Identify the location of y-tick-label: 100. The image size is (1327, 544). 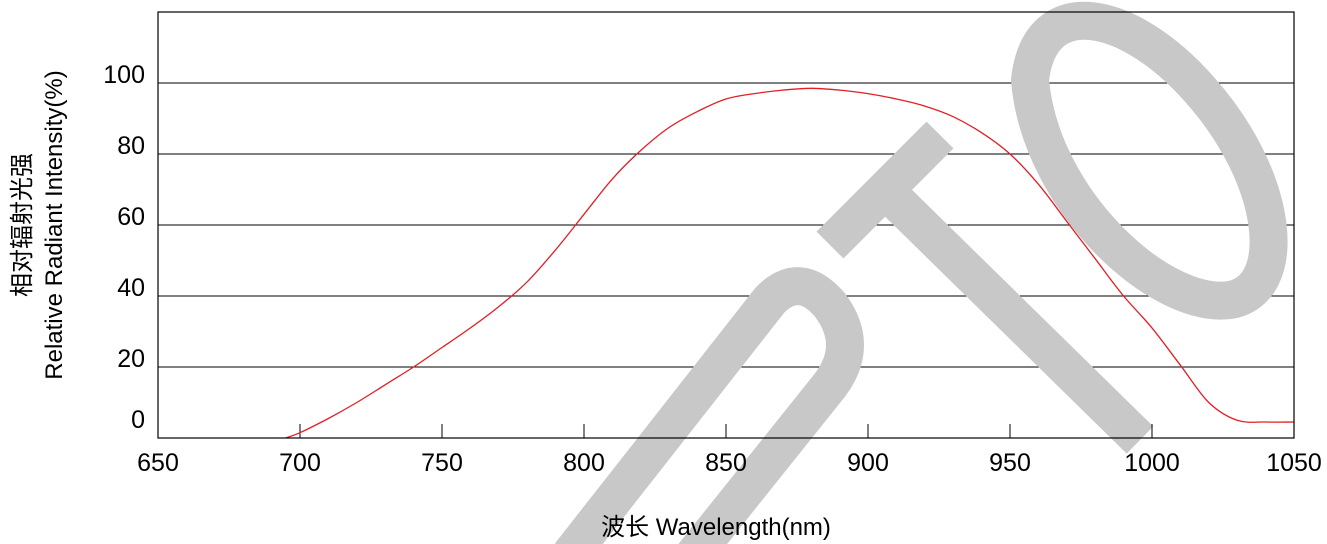
(124, 75).